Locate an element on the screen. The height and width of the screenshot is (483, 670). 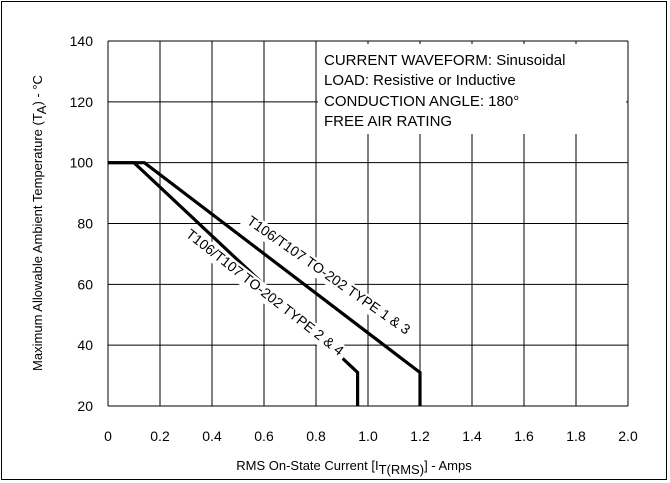
x-tick-label: 2.0 is located at coordinates (628, 436).